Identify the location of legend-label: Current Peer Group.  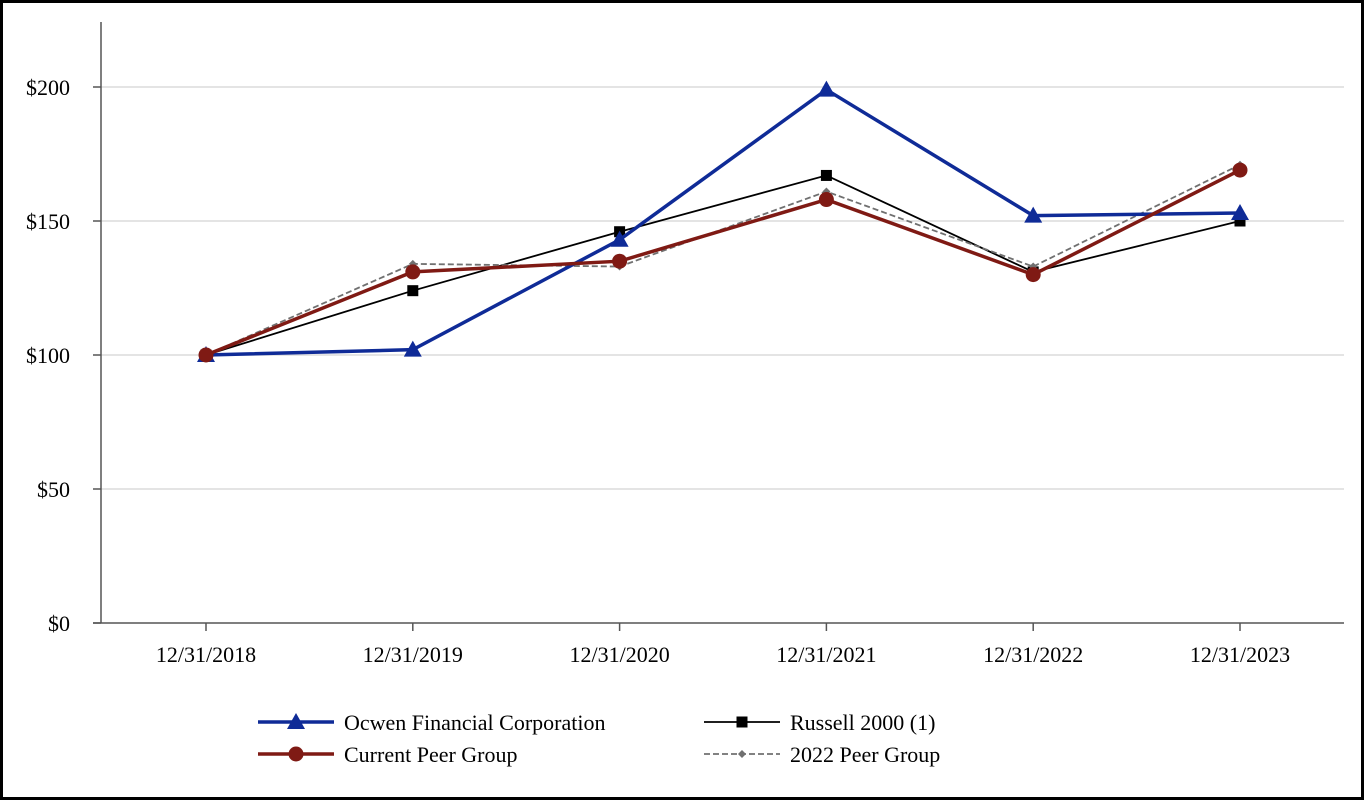
(431, 754).